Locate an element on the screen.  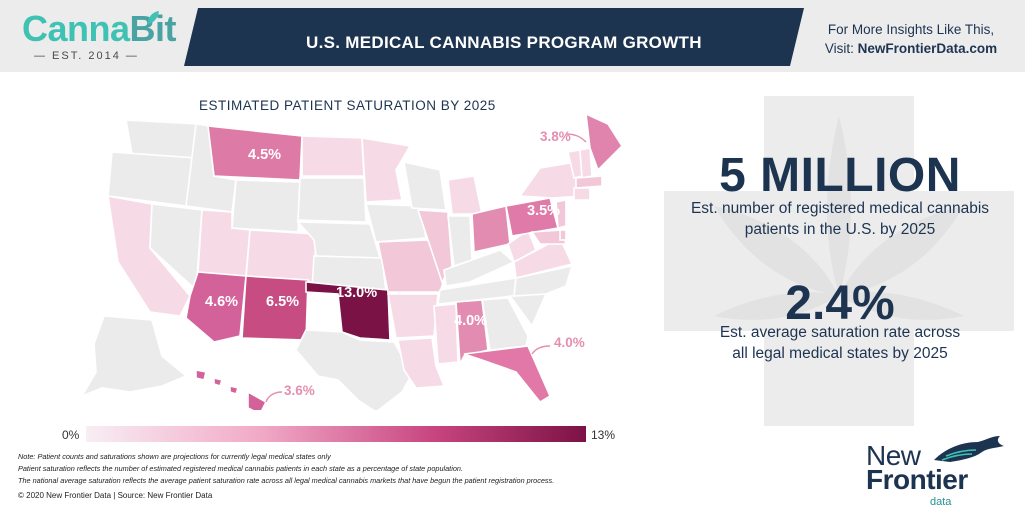
label-florida: 4.0% is located at coordinates (569, 342).